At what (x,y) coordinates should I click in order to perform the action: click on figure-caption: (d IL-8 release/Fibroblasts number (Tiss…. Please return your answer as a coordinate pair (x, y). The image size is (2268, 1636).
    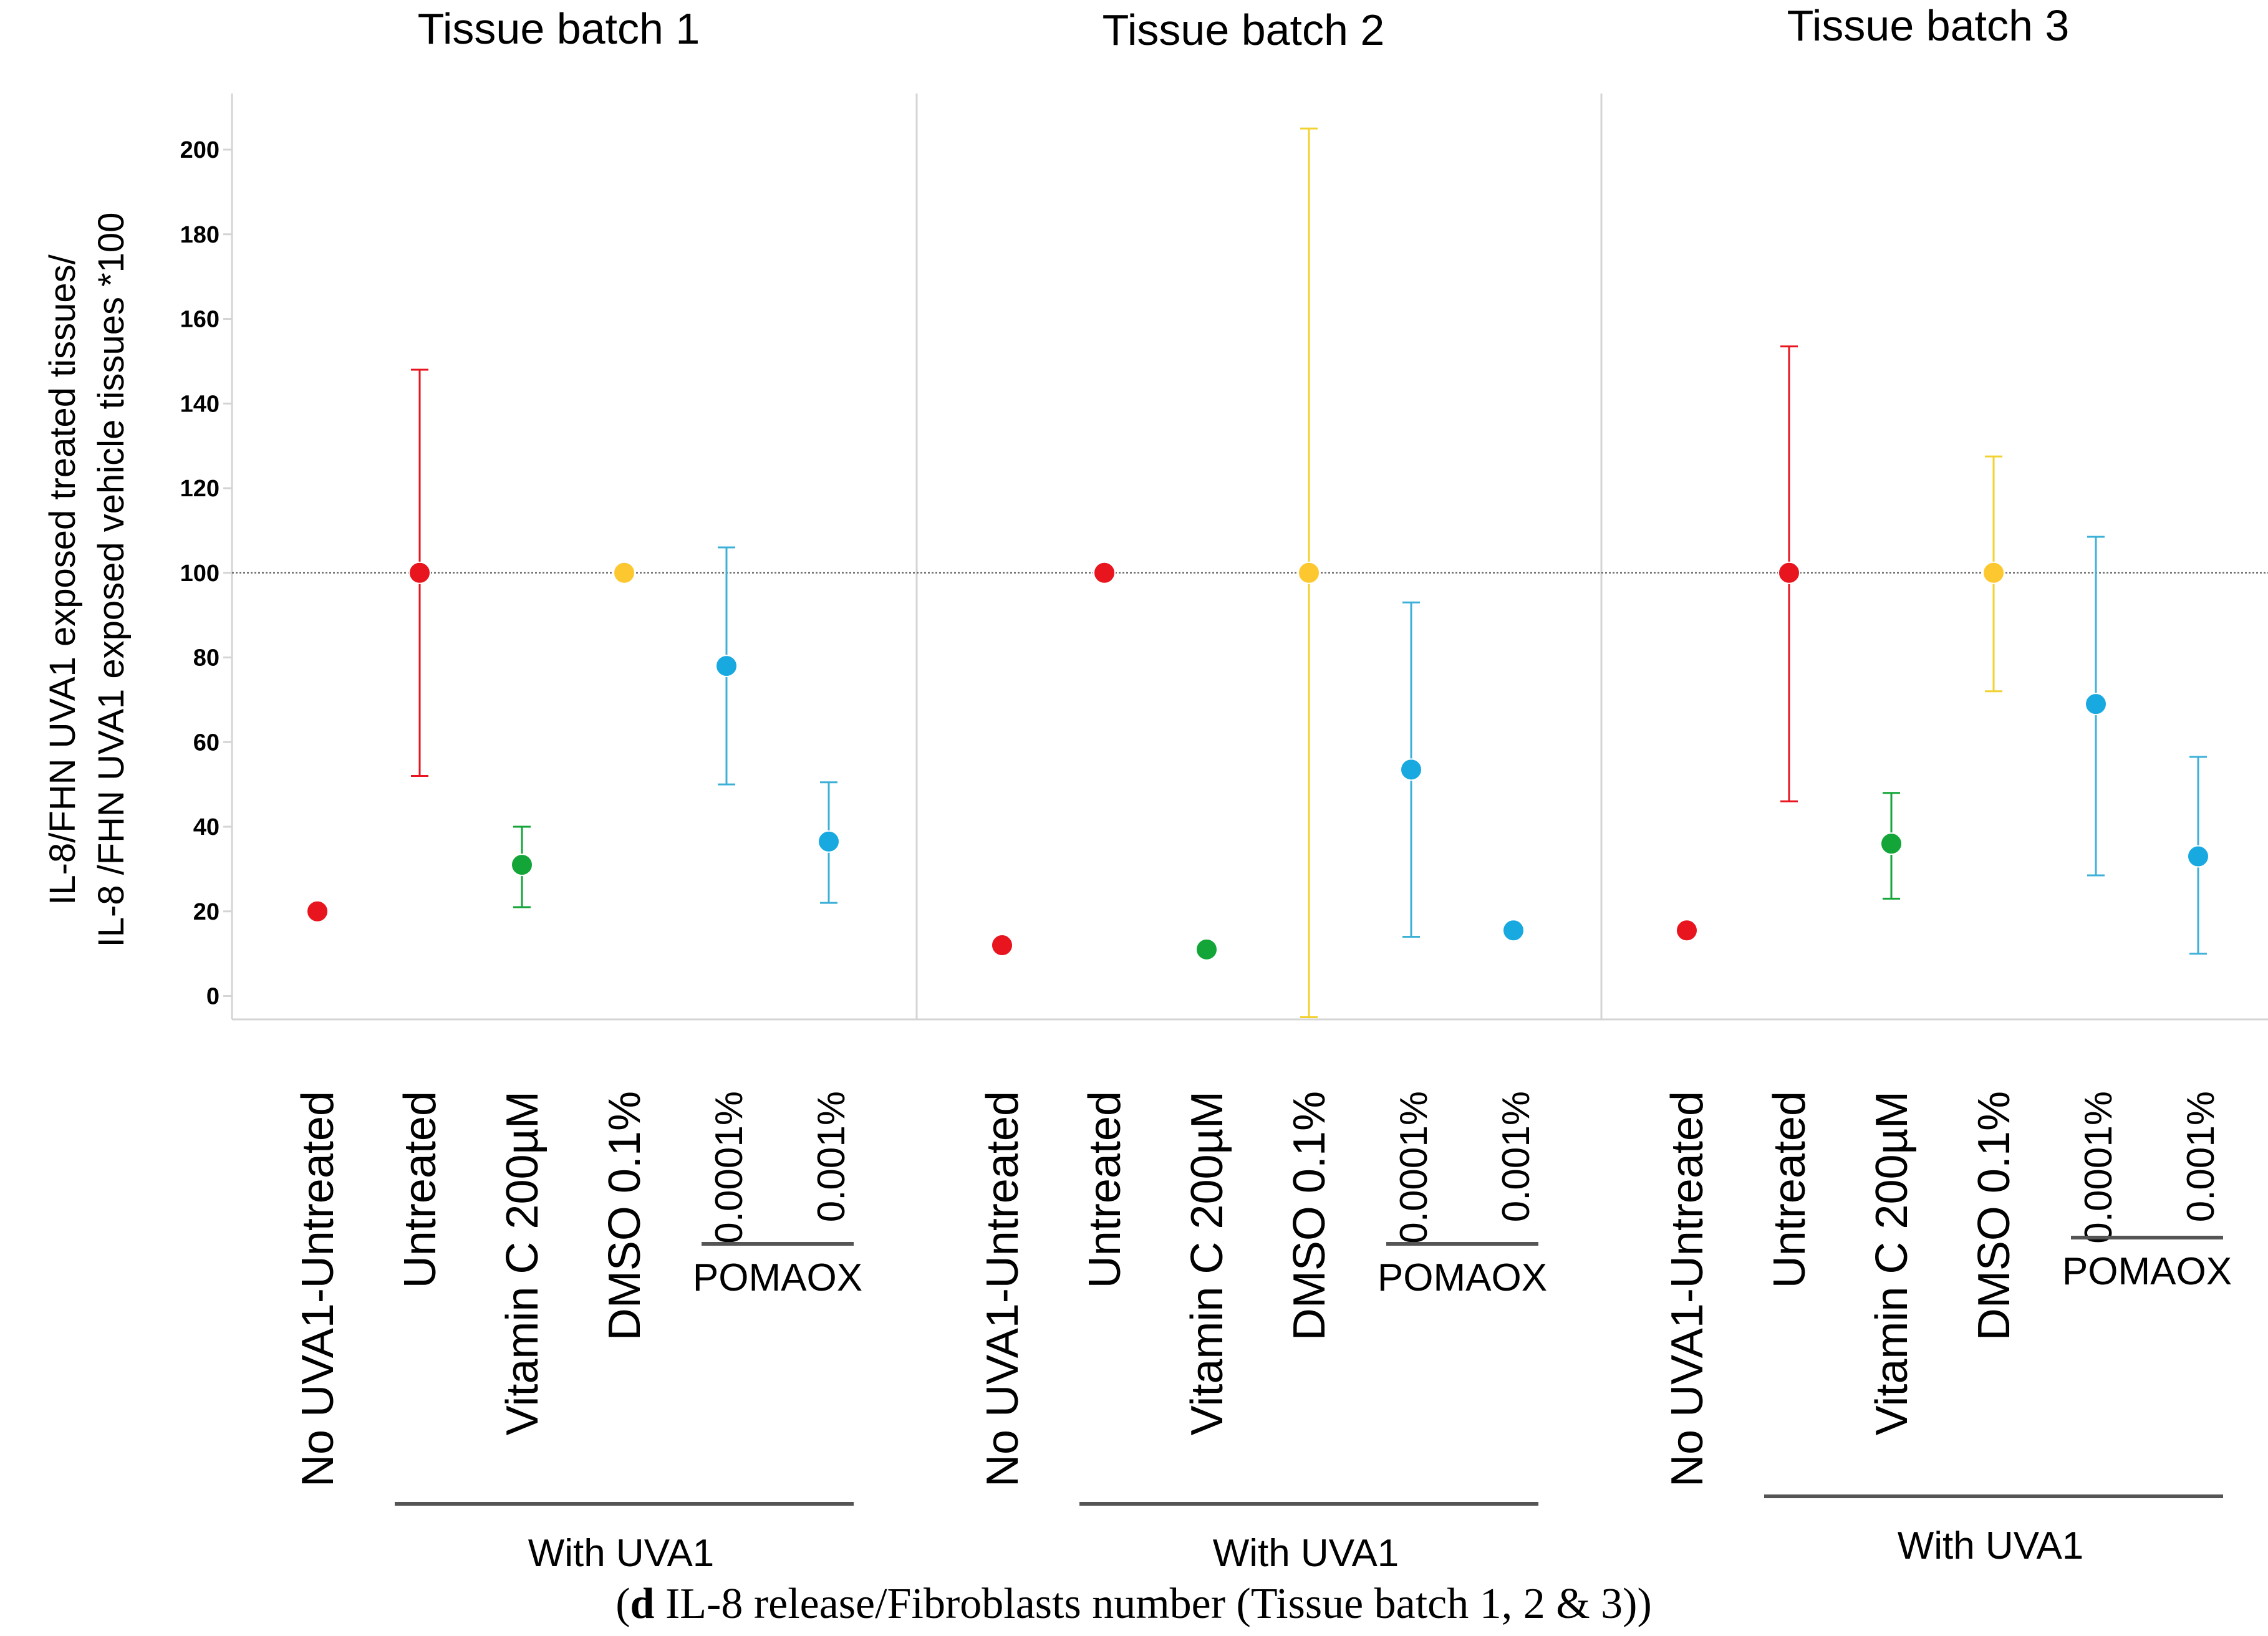
    Looking at the image, I should click on (1133, 1604).